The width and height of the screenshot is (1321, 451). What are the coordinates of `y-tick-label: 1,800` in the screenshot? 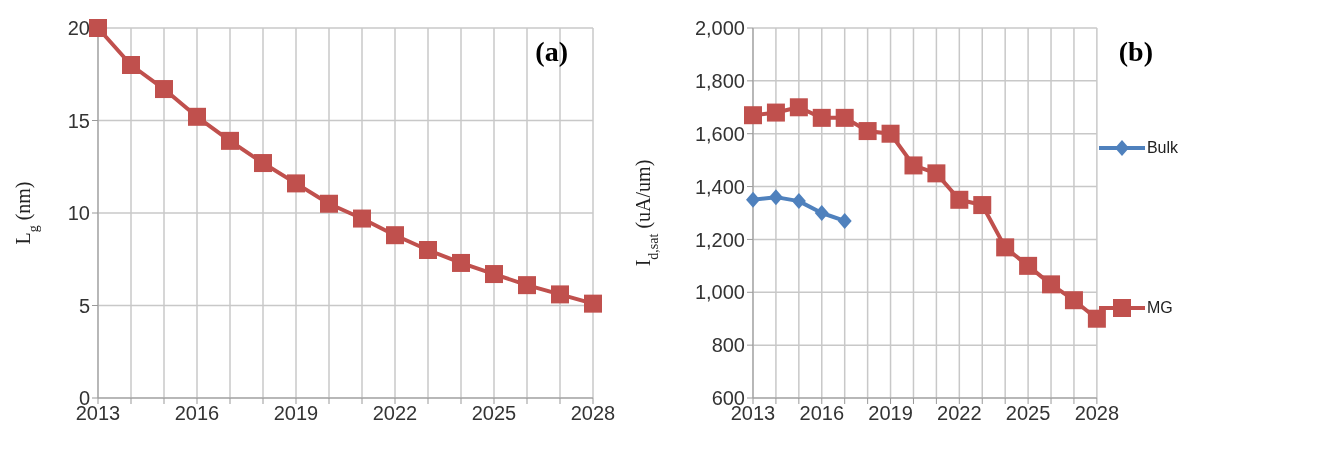 It's located at (719, 80).